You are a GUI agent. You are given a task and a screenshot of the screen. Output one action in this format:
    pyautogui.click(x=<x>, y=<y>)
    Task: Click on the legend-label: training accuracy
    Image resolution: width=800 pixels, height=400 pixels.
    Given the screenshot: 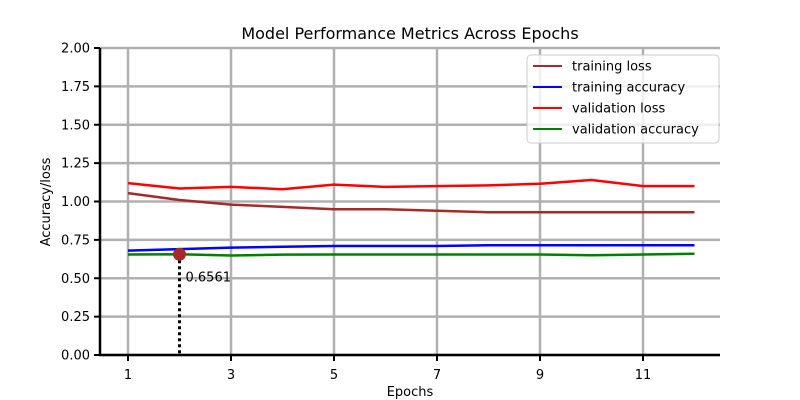 What is the action you would take?
    pyautogui.click(x=628, y=88)
    